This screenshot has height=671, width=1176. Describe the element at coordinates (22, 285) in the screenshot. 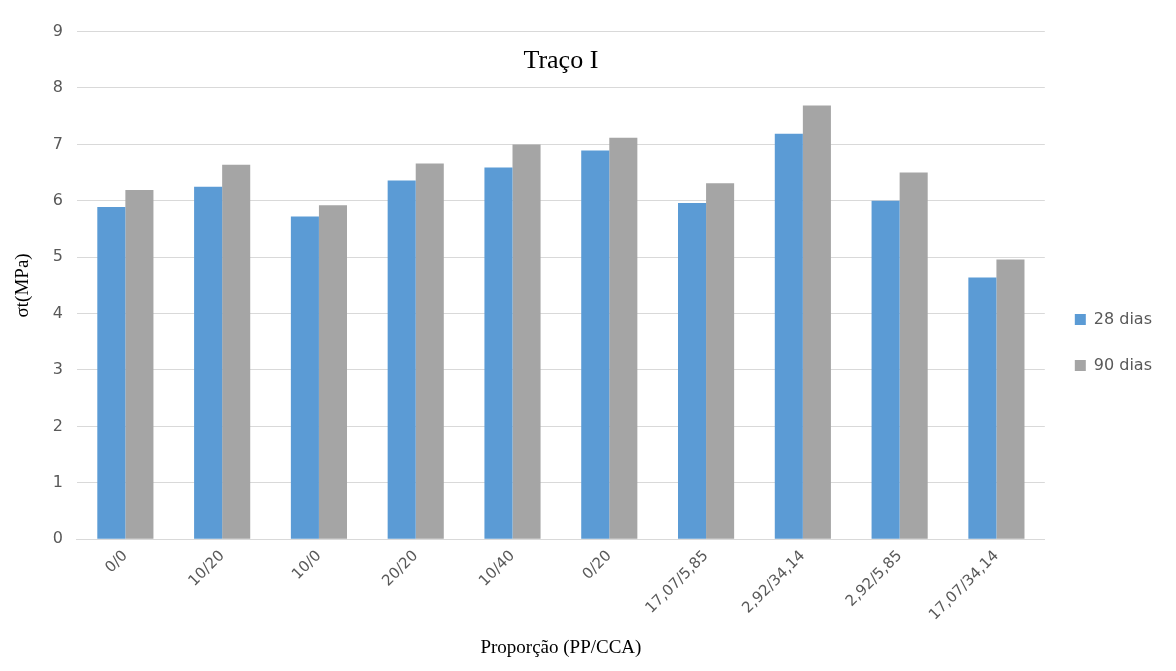

I see `y-axis-title: σt(MPa)` at that location.